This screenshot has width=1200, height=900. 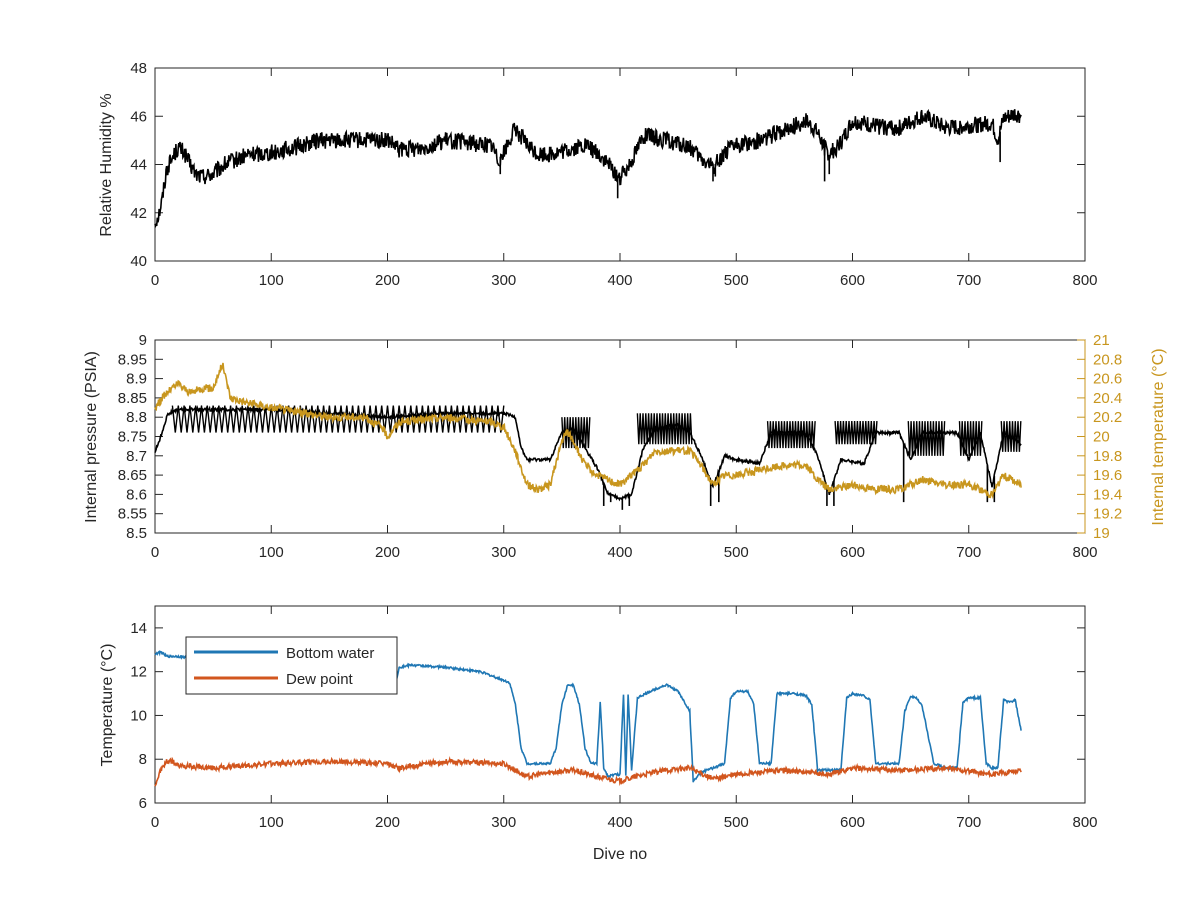 I want to click on y2-tick-label: 19.8, so click(x=1107, y=456).